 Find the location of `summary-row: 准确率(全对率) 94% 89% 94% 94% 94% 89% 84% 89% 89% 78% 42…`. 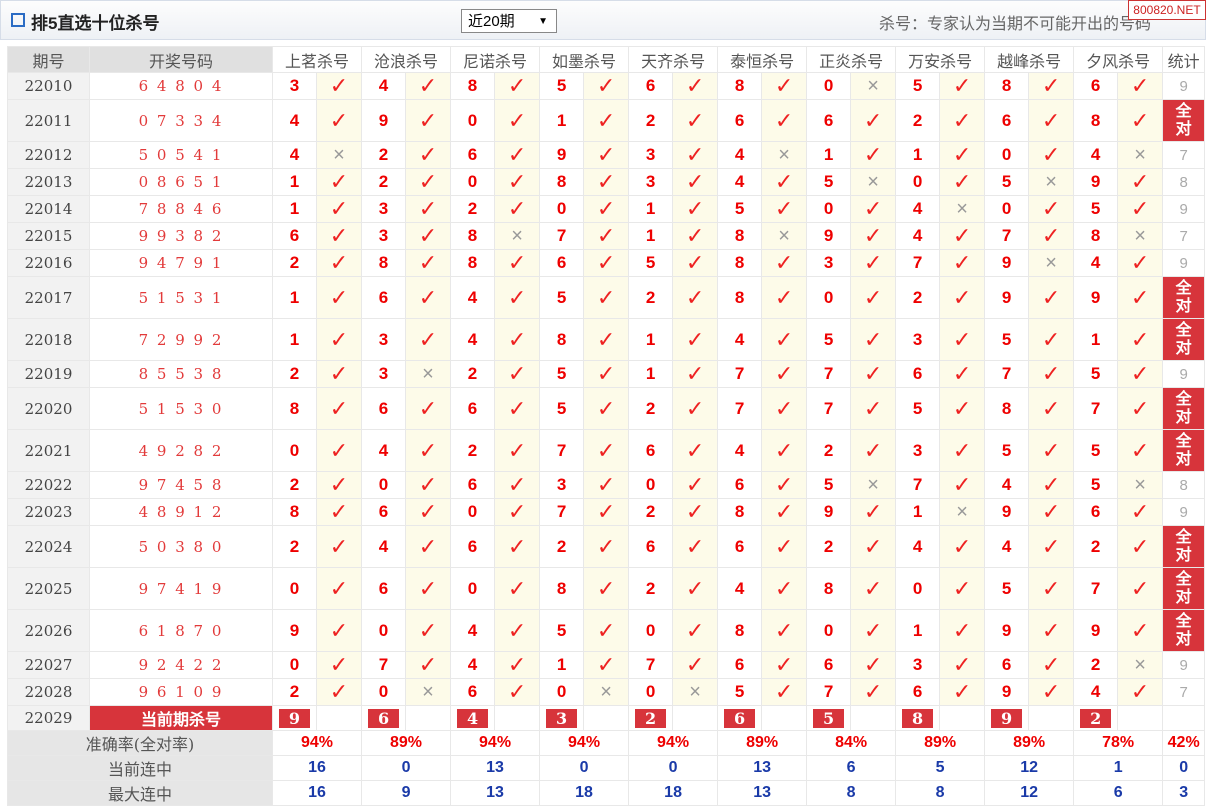

summary-row: 准确率(全对率) 94% 89% 94% 94% 94% 89% 84% 89% 89% 78% 42… is located at coordinates (606, 743).